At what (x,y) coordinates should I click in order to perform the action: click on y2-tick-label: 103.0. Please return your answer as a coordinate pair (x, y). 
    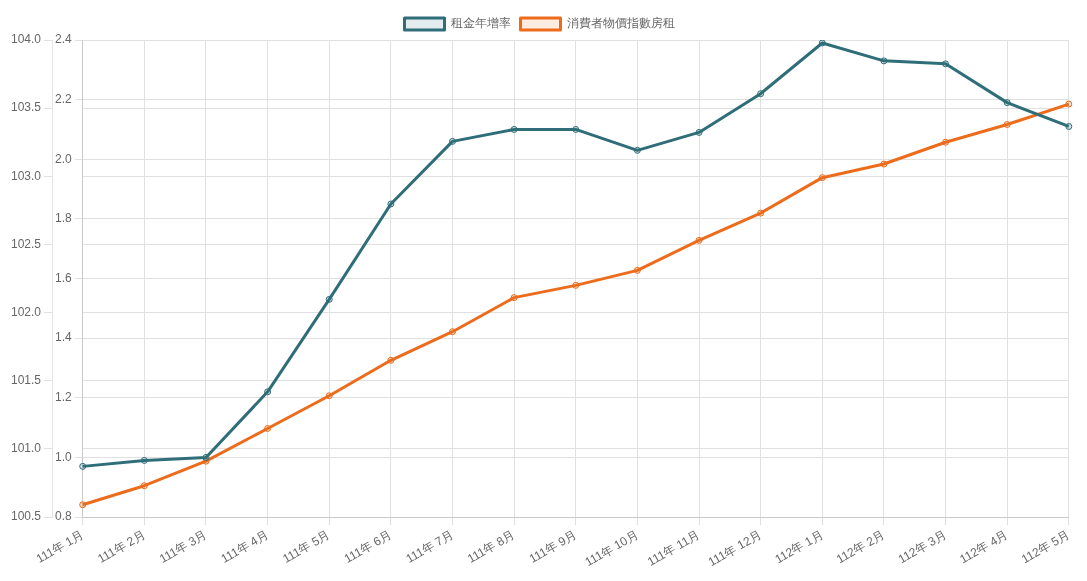
    Looking at the image, I should click on (26, 175).